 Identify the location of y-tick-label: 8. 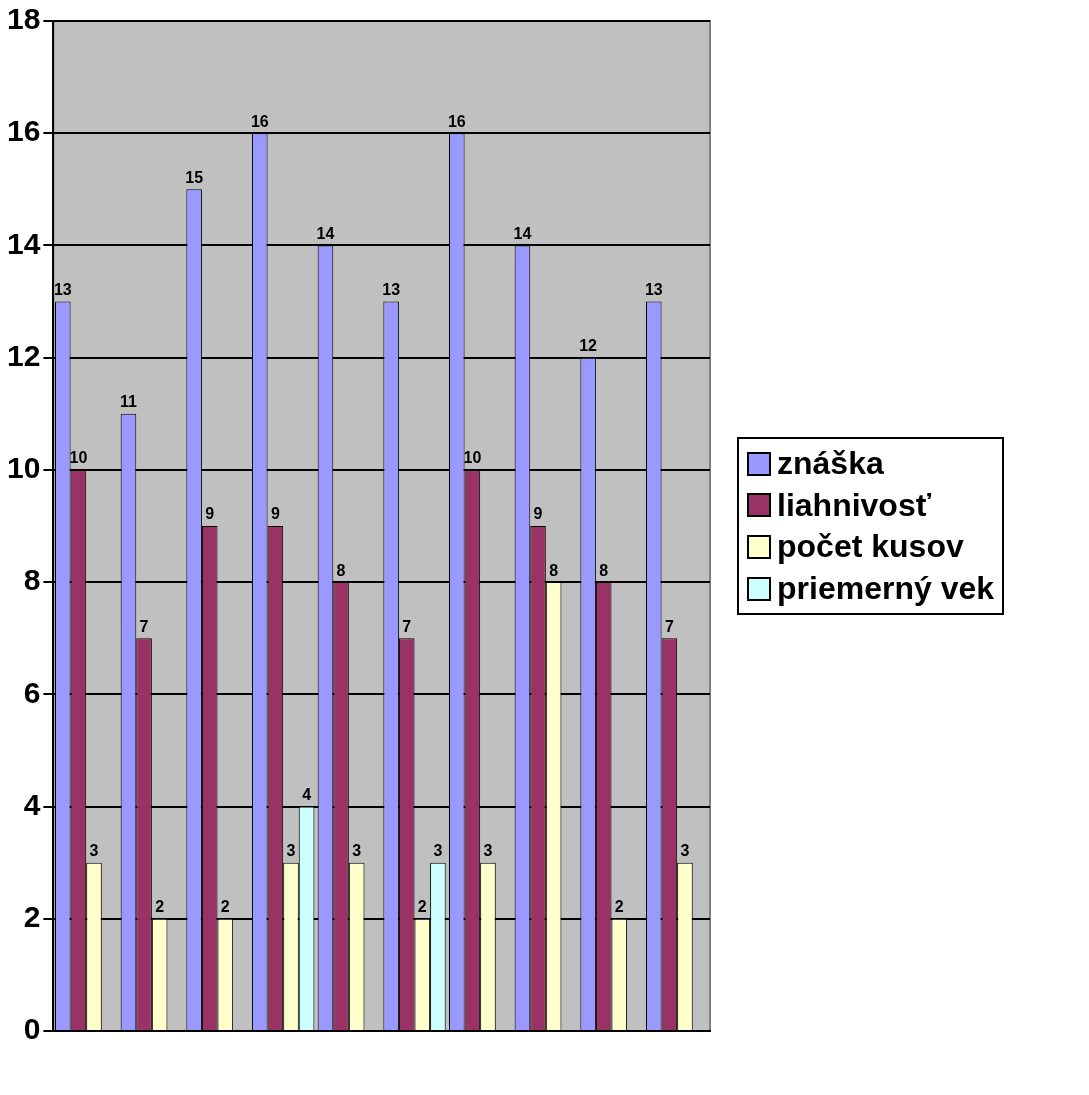
(32, 580).